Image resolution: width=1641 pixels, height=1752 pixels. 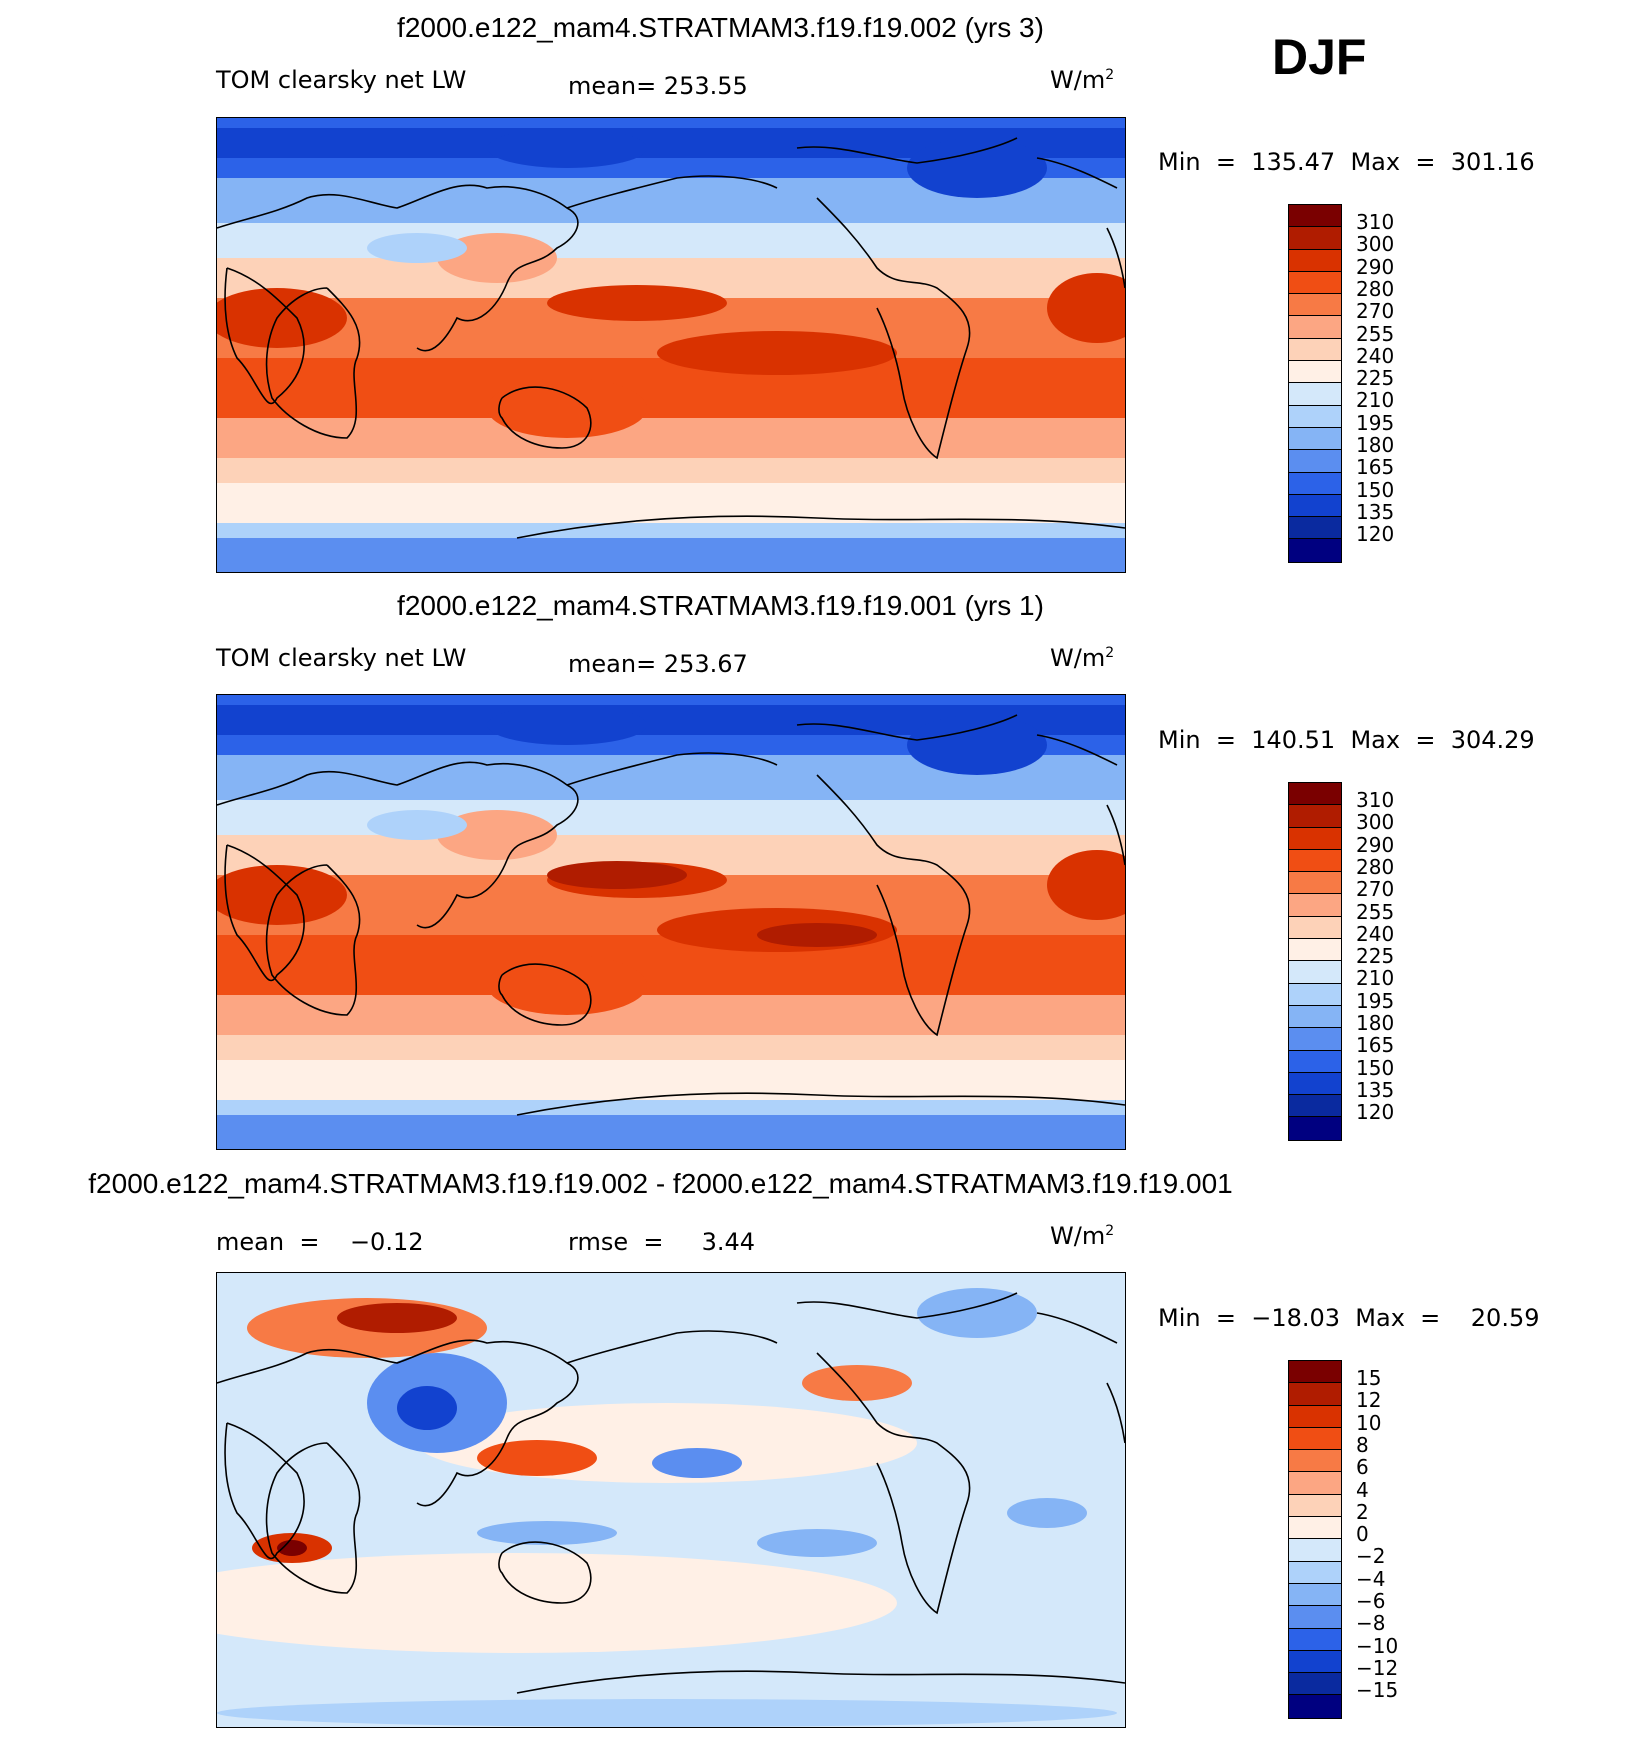 I want to click on colorbar-tick-label: 195, so click(x=1375, y=1000).